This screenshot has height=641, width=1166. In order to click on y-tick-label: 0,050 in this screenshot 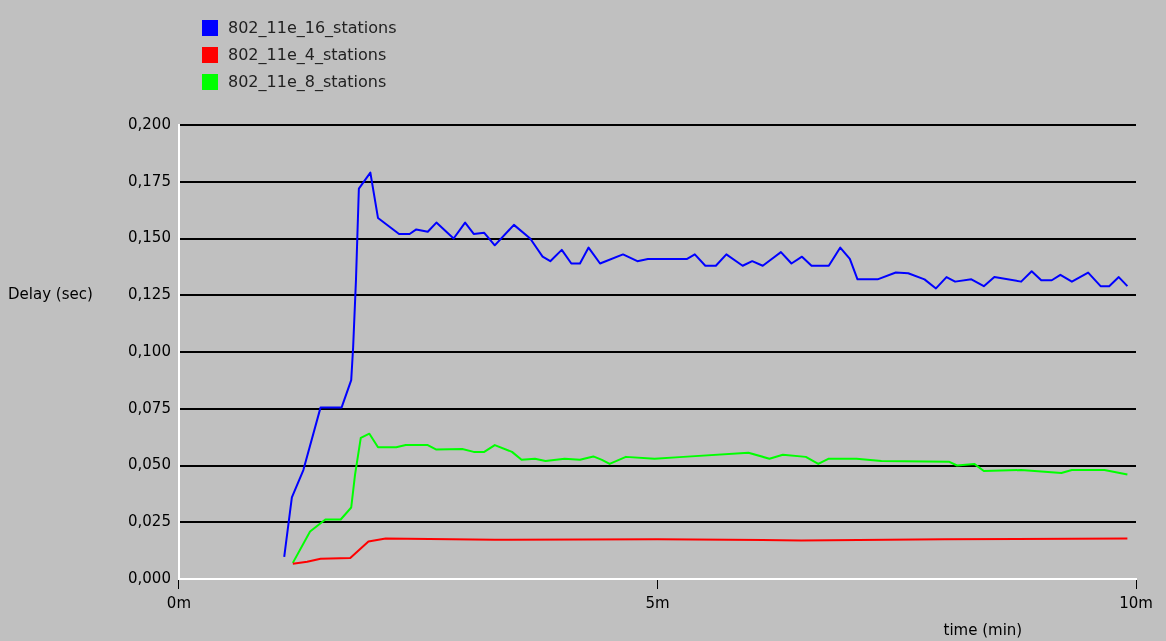, I will do `click(149, 464)`.